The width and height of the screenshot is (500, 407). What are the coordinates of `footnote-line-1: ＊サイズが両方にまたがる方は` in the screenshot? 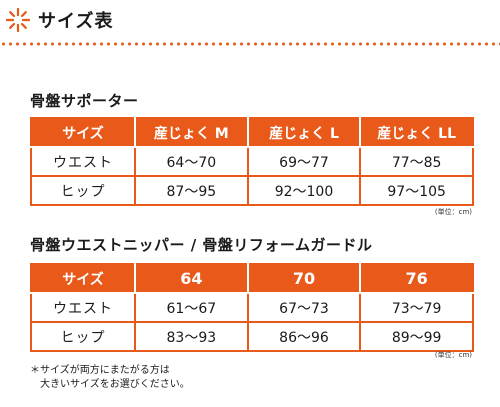 It's located at (100, 370).